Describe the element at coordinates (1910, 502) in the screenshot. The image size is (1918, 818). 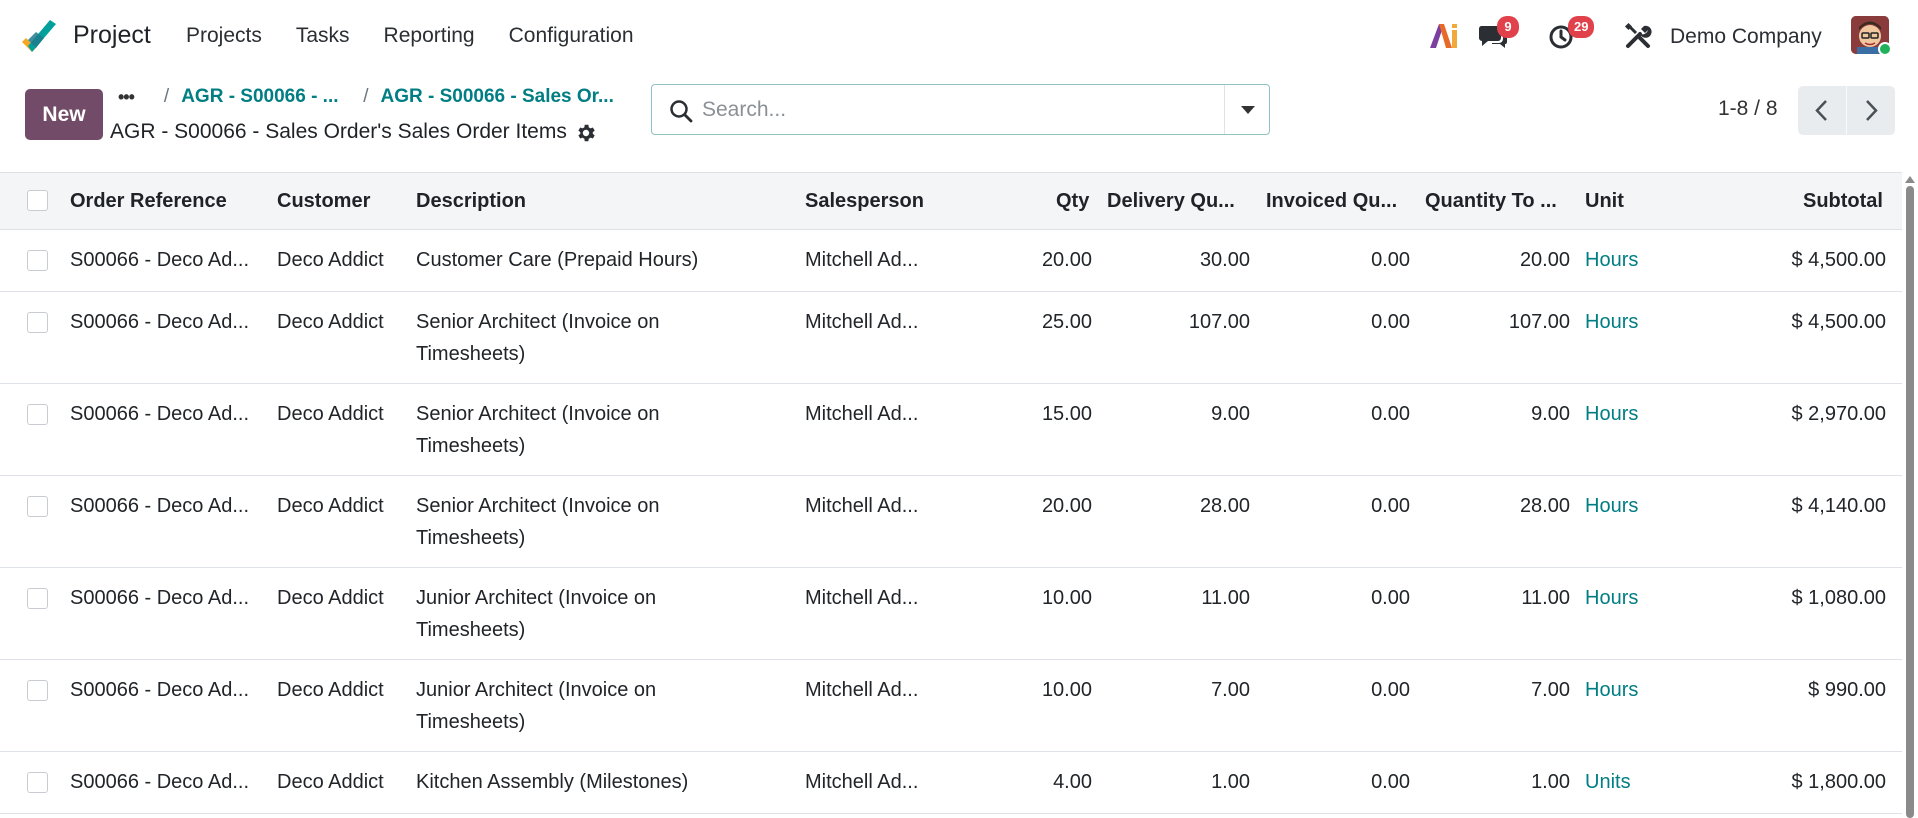
I see `scroll-thumb` at that location.